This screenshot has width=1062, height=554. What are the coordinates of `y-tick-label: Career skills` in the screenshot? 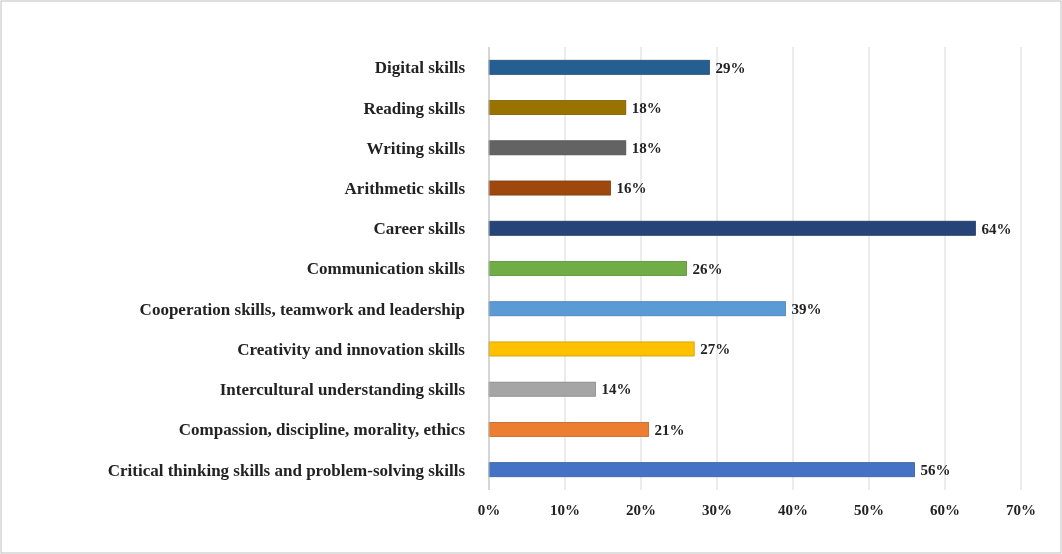 It's located at (419, 229).